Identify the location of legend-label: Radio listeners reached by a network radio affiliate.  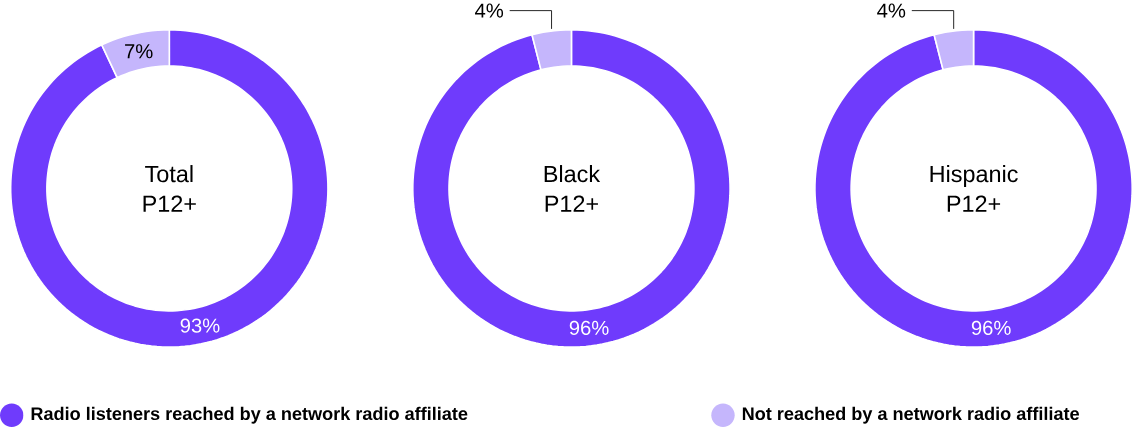
(249, 415).